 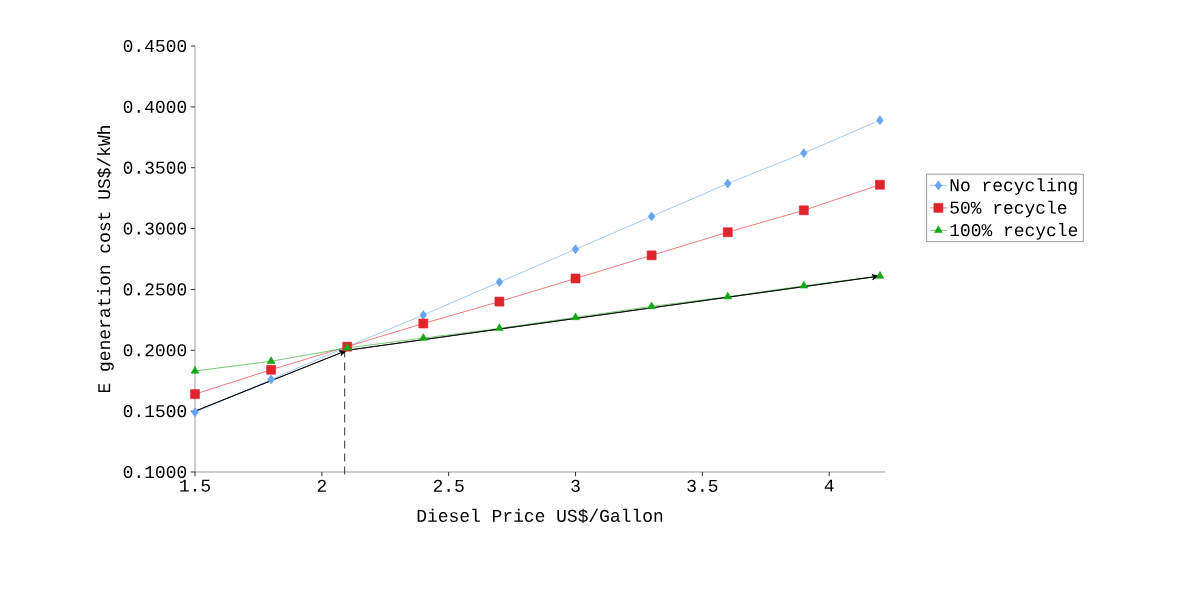 What do you see at coordinates (155, 228) in the screenshot?
I see `y-tick-label: 0.3000` at bounding box center [155, 228].